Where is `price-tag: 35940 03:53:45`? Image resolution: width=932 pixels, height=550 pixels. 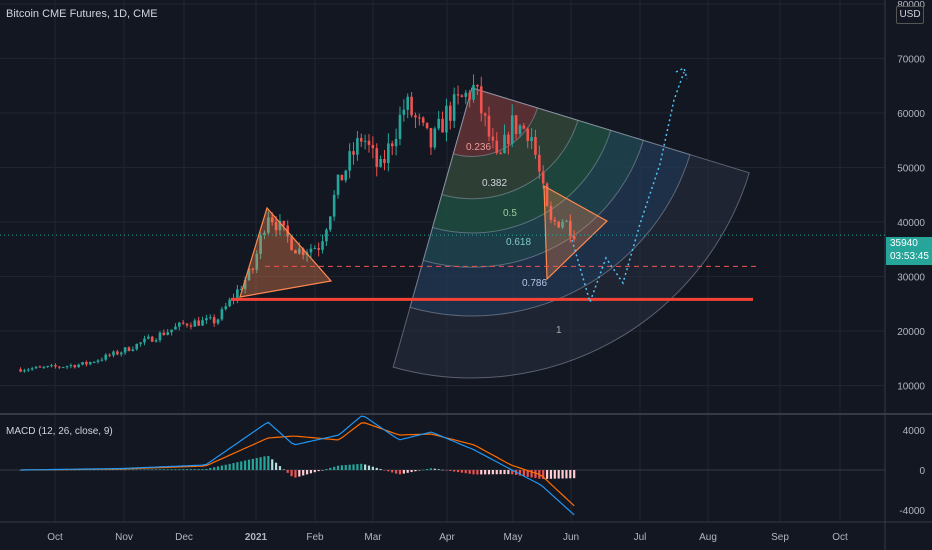
price-tag: 35940 03:53:45 is located at coordinates (909, 251).